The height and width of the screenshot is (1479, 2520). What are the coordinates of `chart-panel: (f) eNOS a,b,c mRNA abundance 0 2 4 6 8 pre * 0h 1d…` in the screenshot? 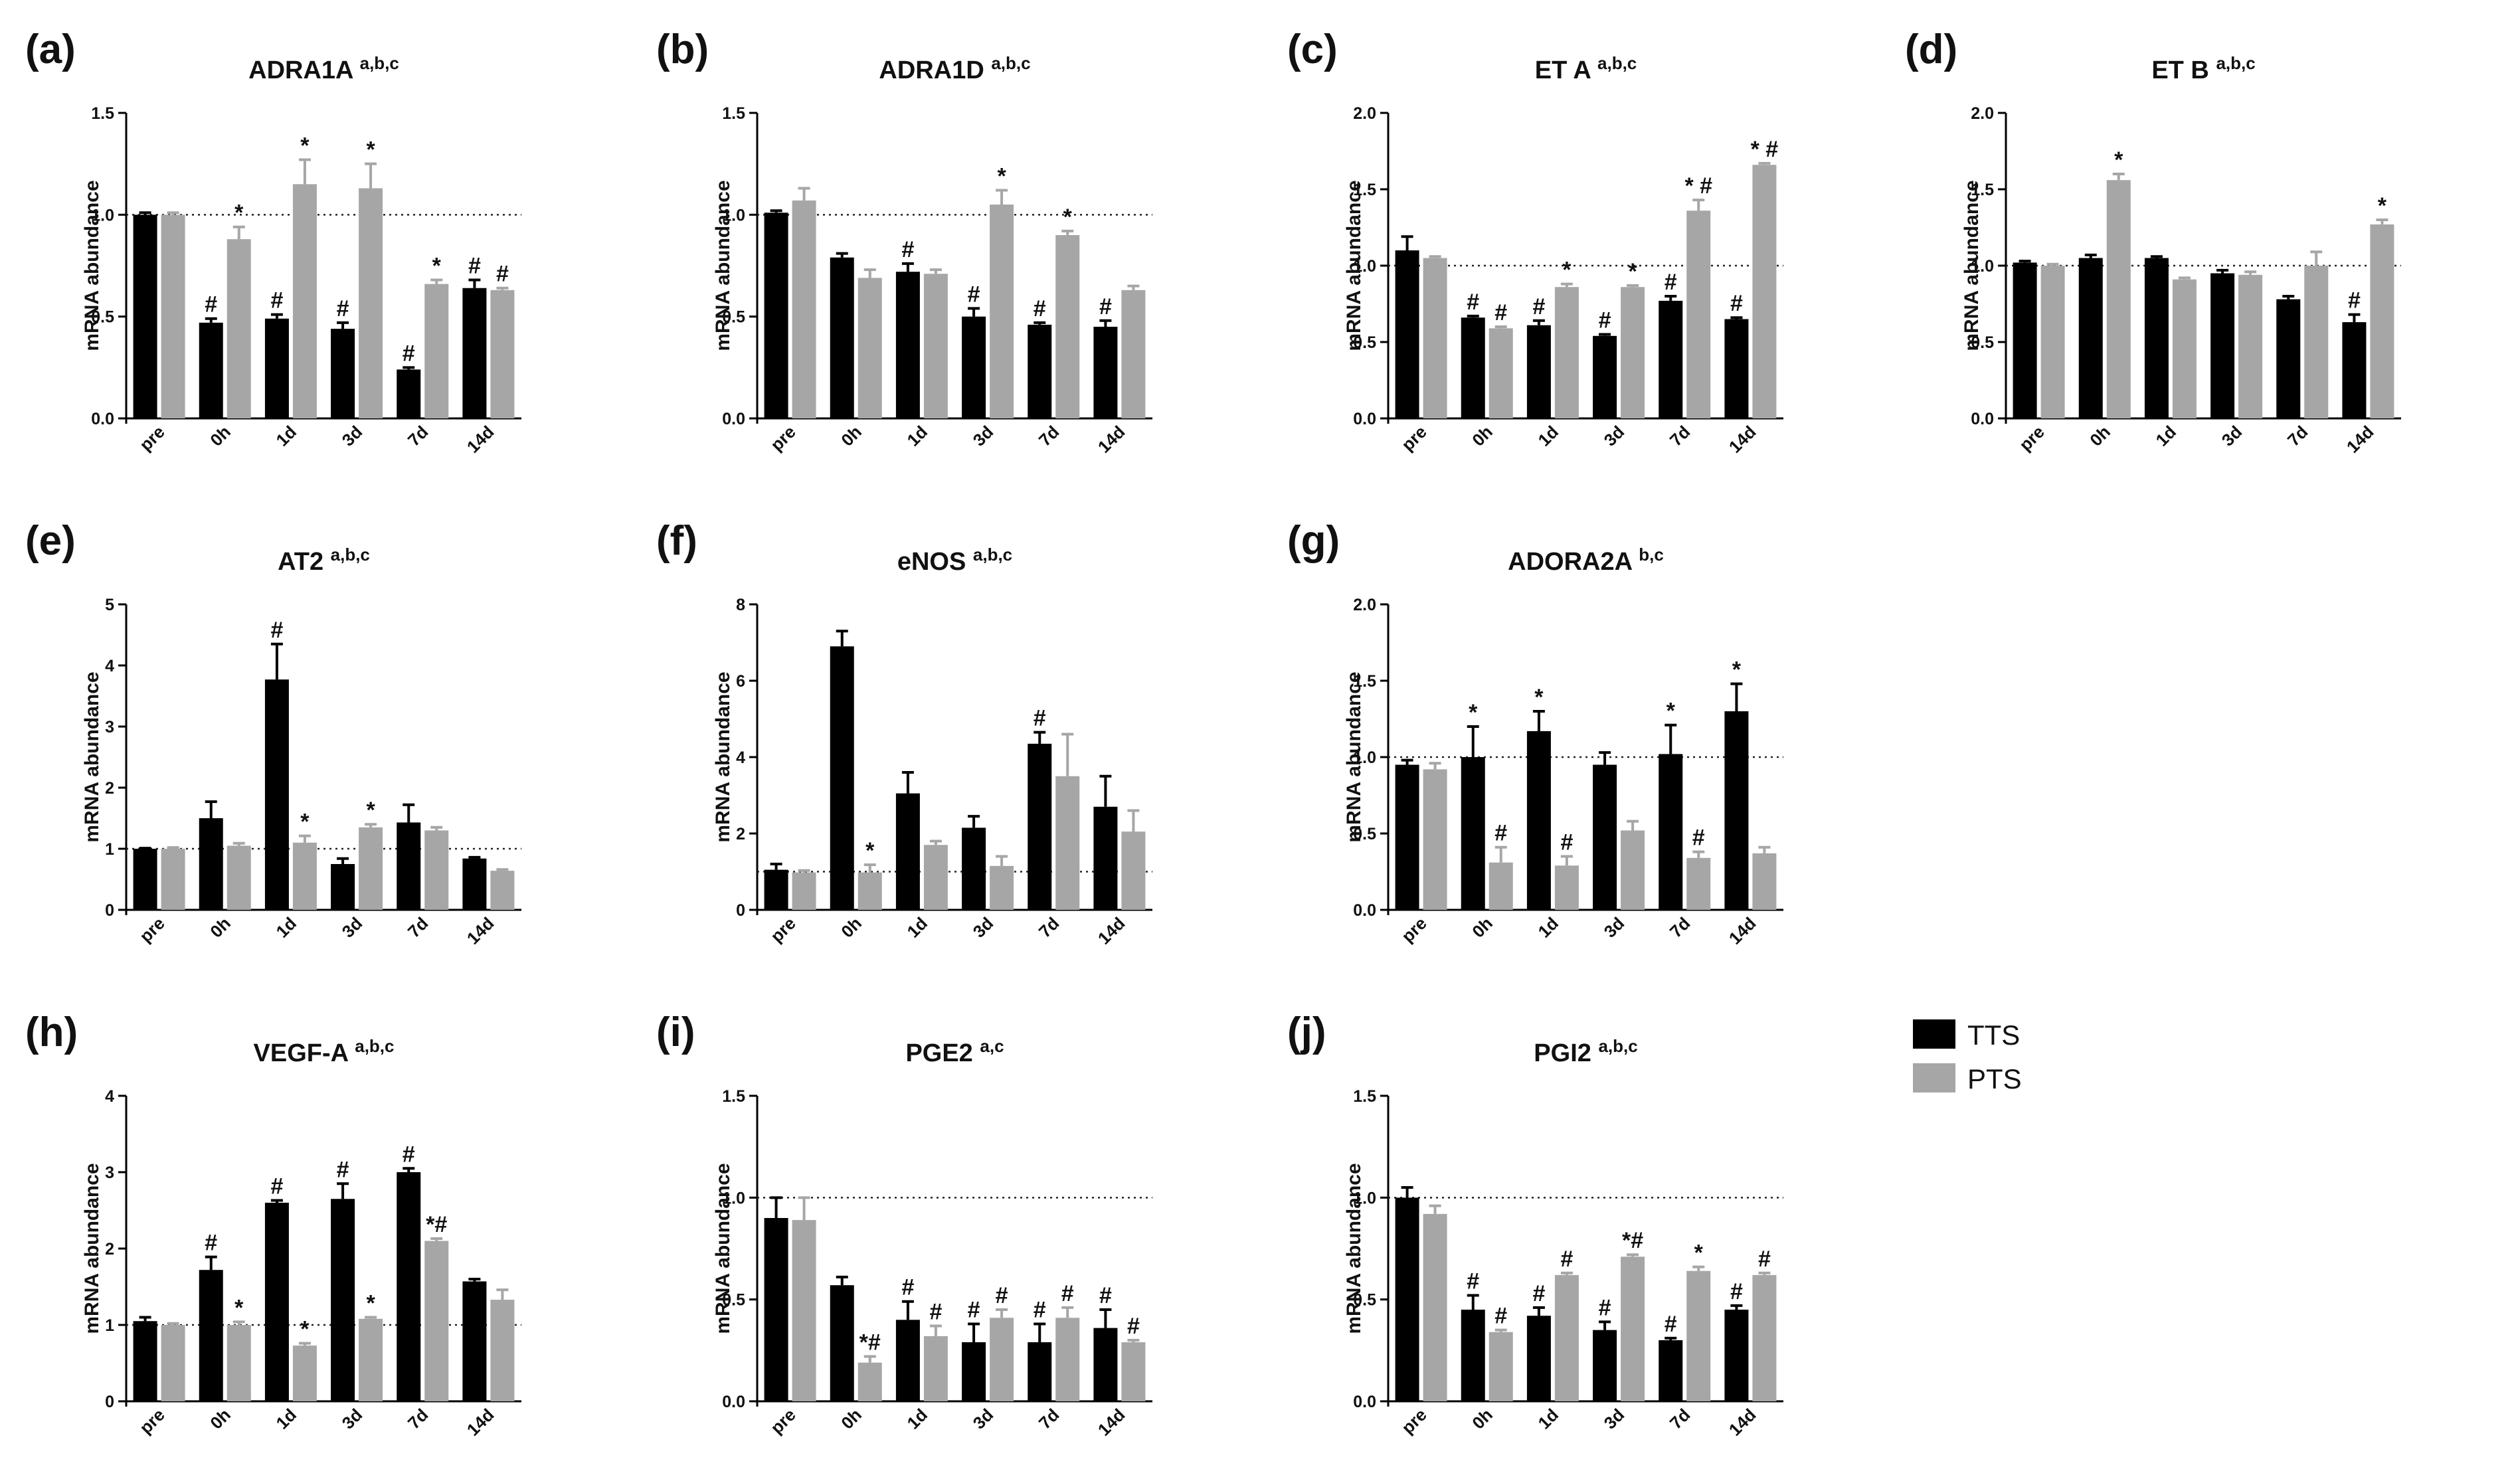 It's located at (904, 733).